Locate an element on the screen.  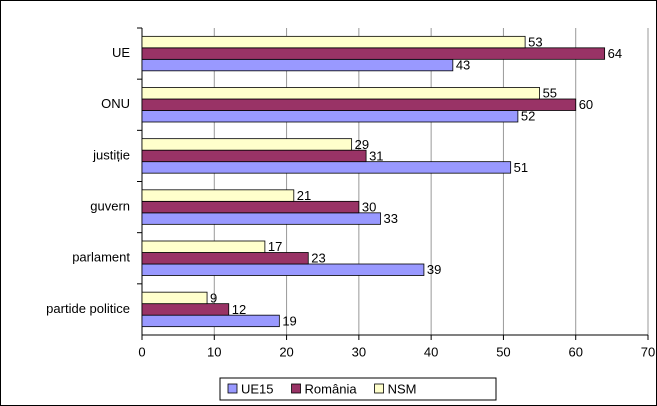
x-tick-label: 60 is located at coordinates (575, 351).